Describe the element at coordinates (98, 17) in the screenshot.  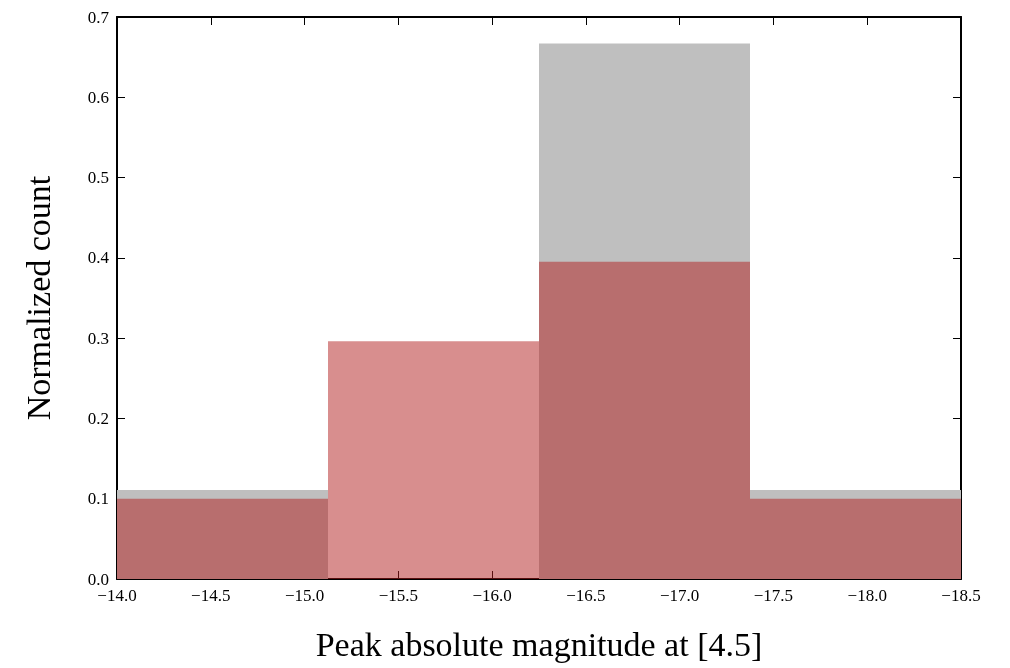
I see `y-tick-label: 0.7` at that location.